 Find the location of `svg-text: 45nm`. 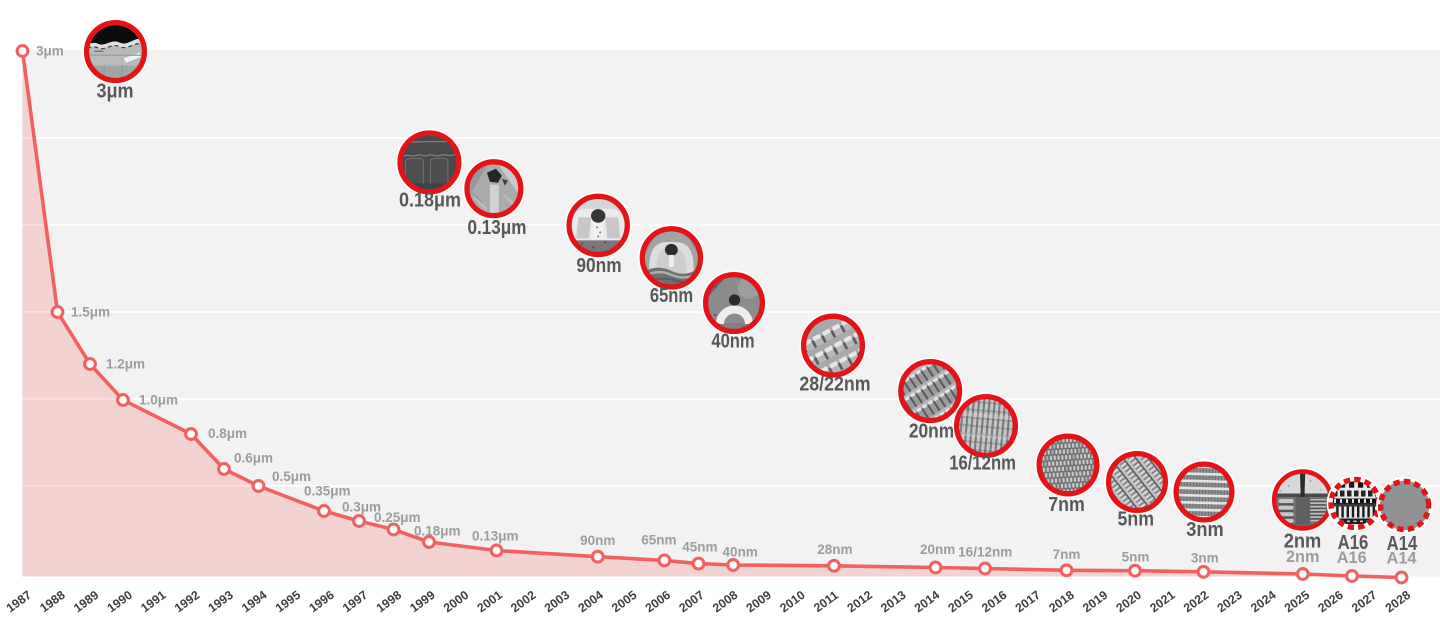

svg-text: 45nm is located at coordinates (699, 547).